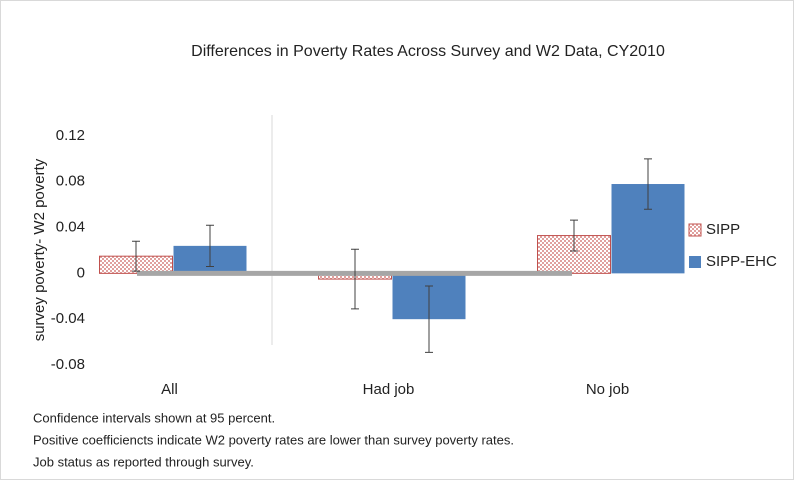 The image size is (794, 480). What do you see at coordinates (723, 229) in the screenshot?
I see `legend-label: SIPP` at bounding box center [723, 229].